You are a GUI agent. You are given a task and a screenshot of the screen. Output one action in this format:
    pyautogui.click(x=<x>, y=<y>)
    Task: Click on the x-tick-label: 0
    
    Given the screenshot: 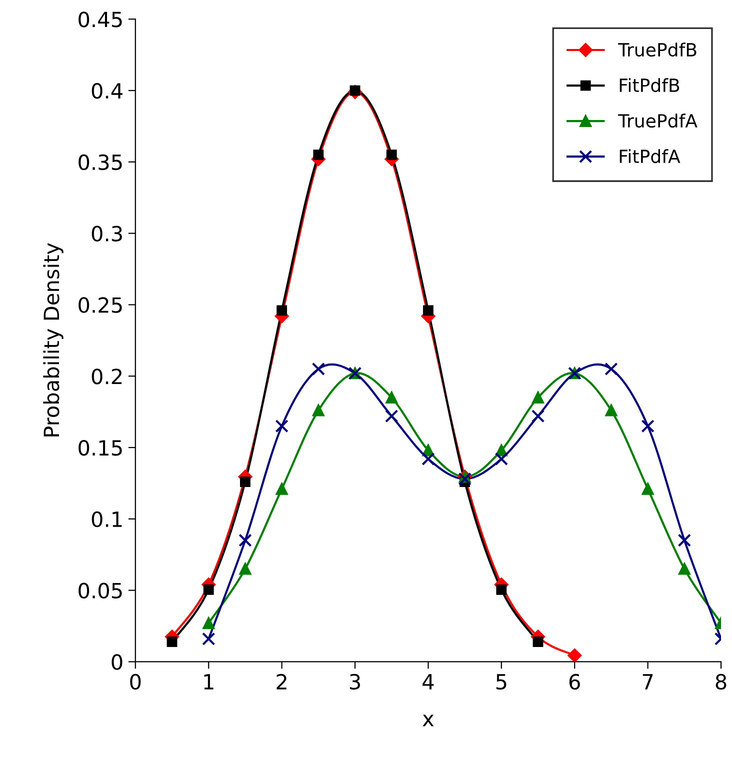 What is the action you would take?
    pyautogui.click(x=135, y=682)
    